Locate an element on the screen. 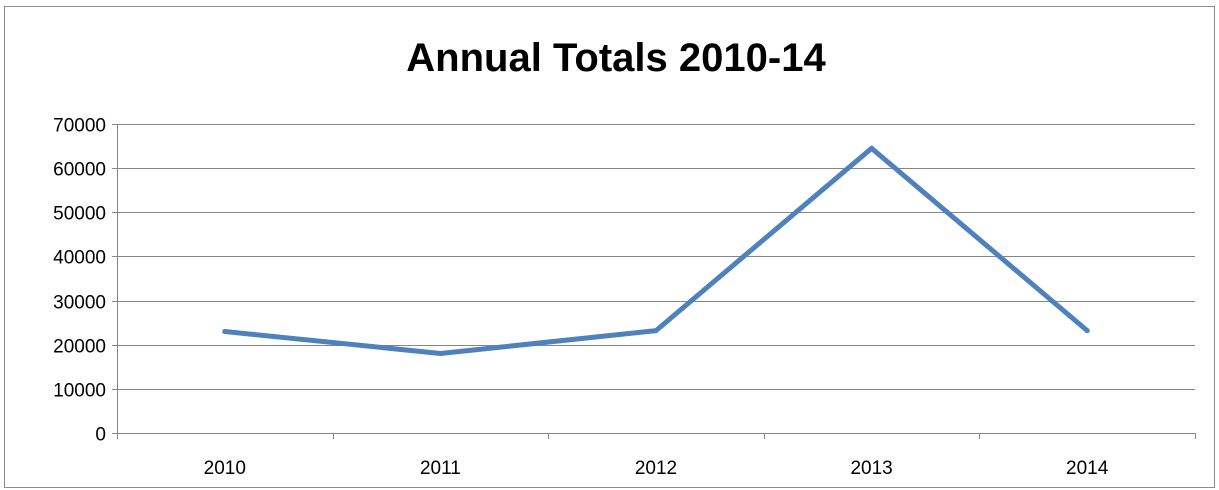 This screenshot has height=490, width=1219. data-point-2011 is located at coordinates (440, 353).